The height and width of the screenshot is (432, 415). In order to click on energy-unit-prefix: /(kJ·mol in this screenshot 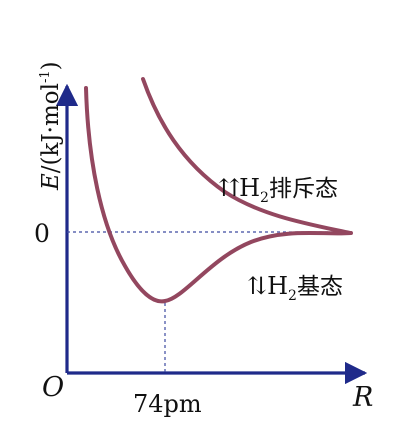, I will do `click(51, 128)`.